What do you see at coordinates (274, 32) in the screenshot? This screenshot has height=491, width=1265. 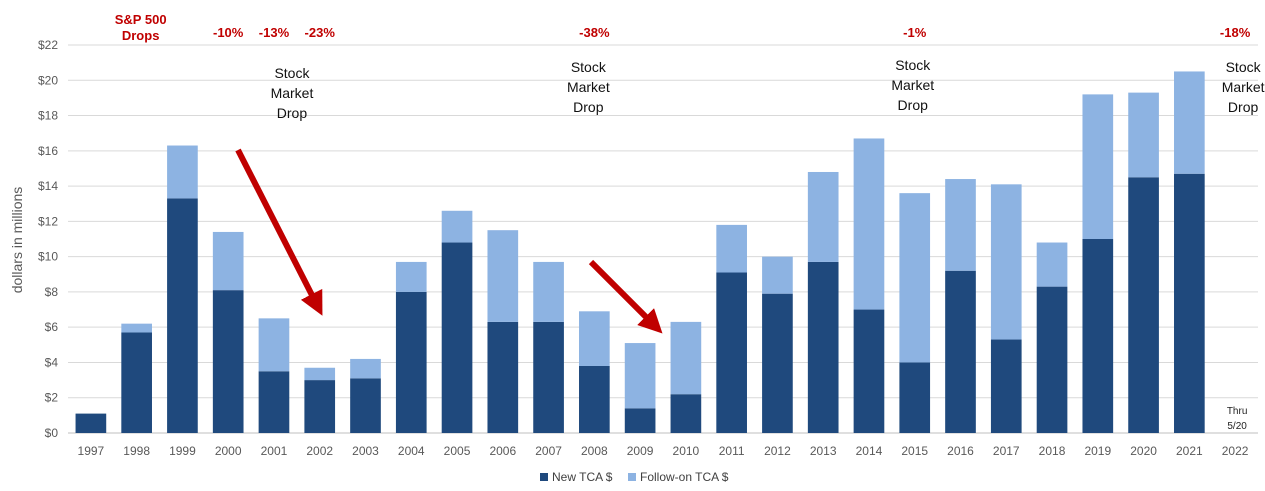 I see `sp500-drop-label: -13%` at bounding box center [274, 32].